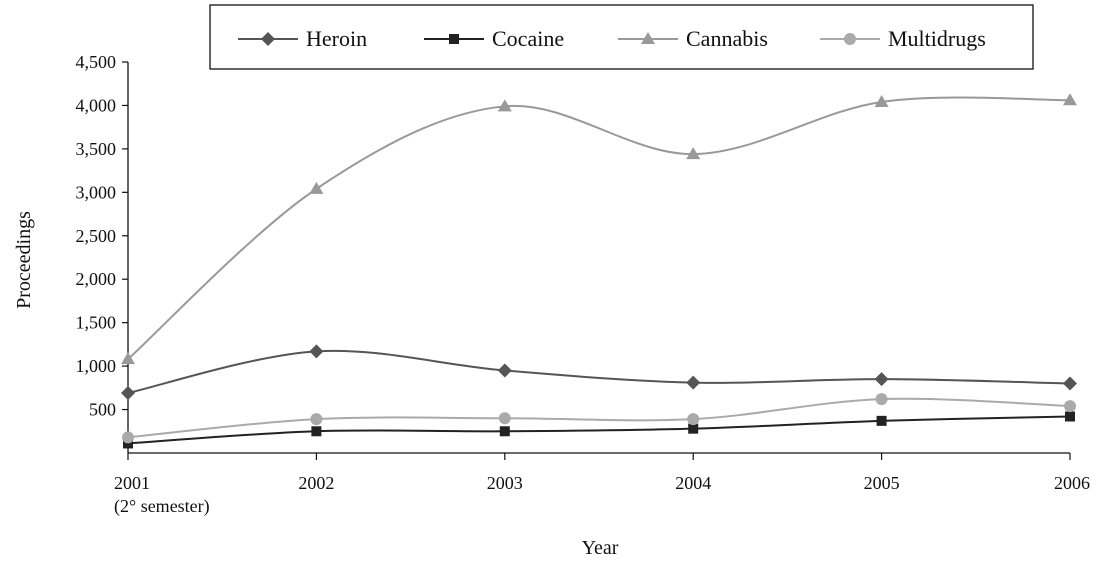 Image resolution: width=1101 pixels, height=563 pixels. What do you see at coordinates (693, 483) in the screenshot?
I see `x-tick-label: 2004` at bounding box center [693, 483].